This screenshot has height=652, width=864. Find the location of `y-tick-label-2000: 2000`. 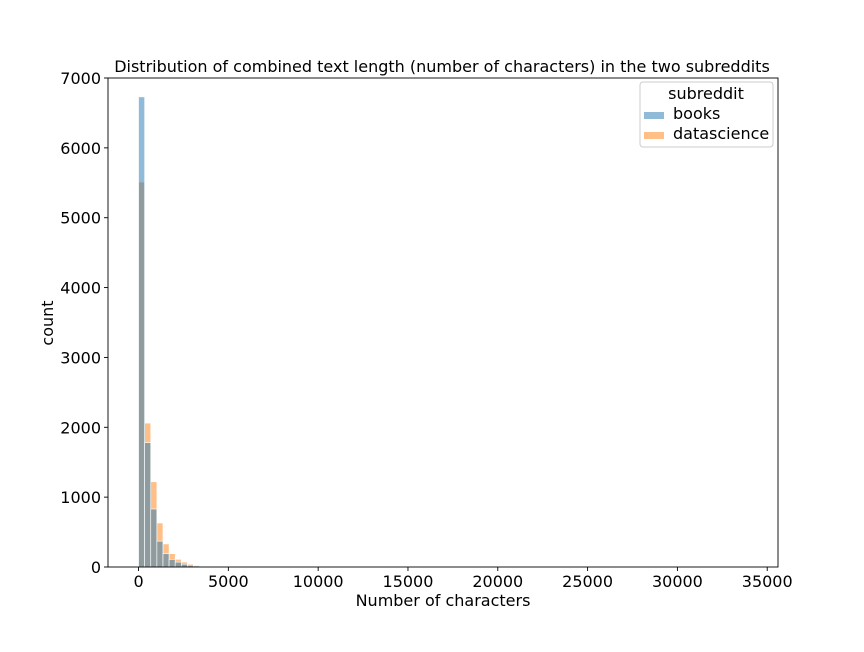

y-tick-label-2000: 2000 is located at coordinates (80, 427).